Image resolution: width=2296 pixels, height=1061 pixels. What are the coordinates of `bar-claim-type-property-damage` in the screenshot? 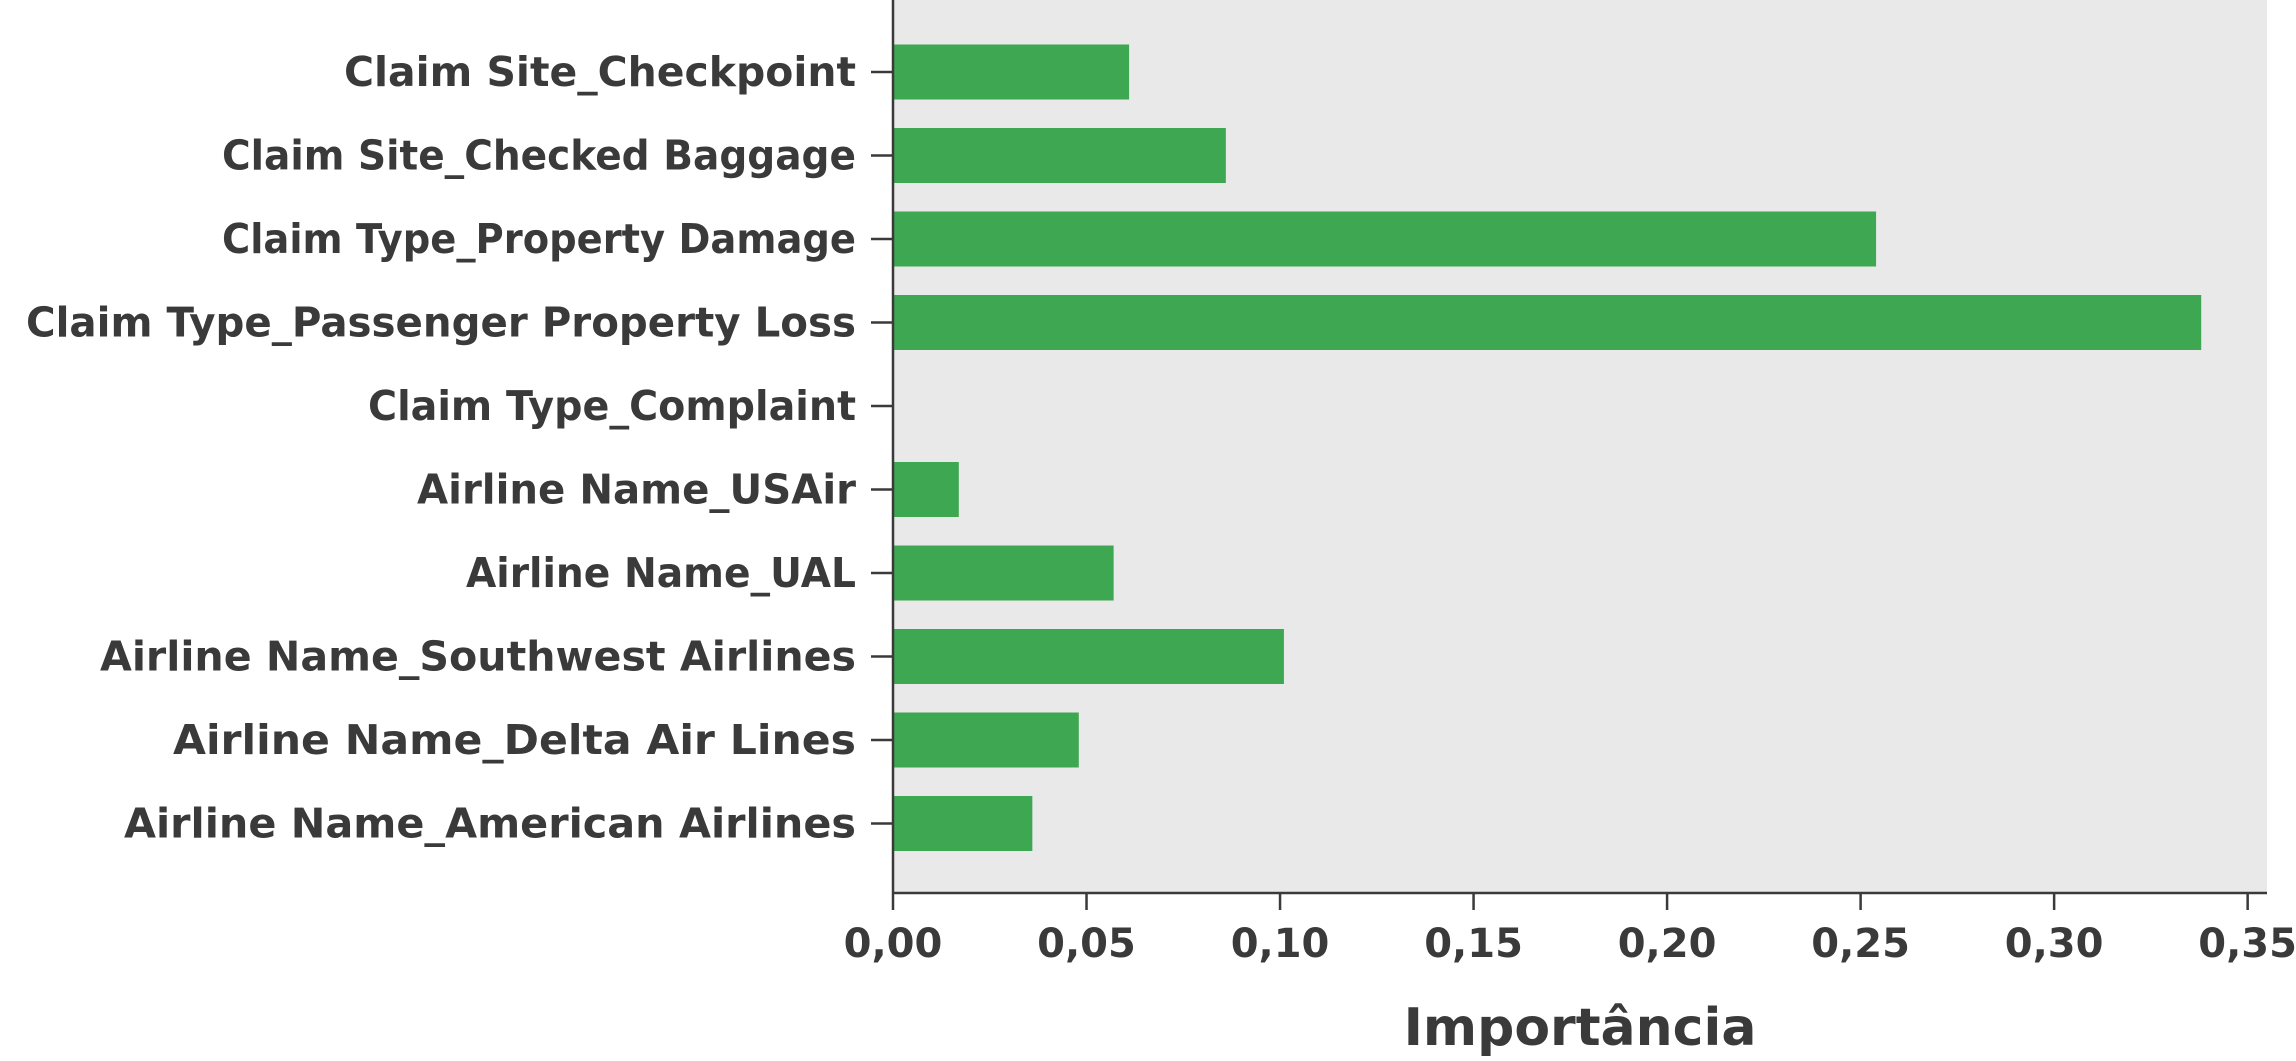 It's located at (1385, 239).